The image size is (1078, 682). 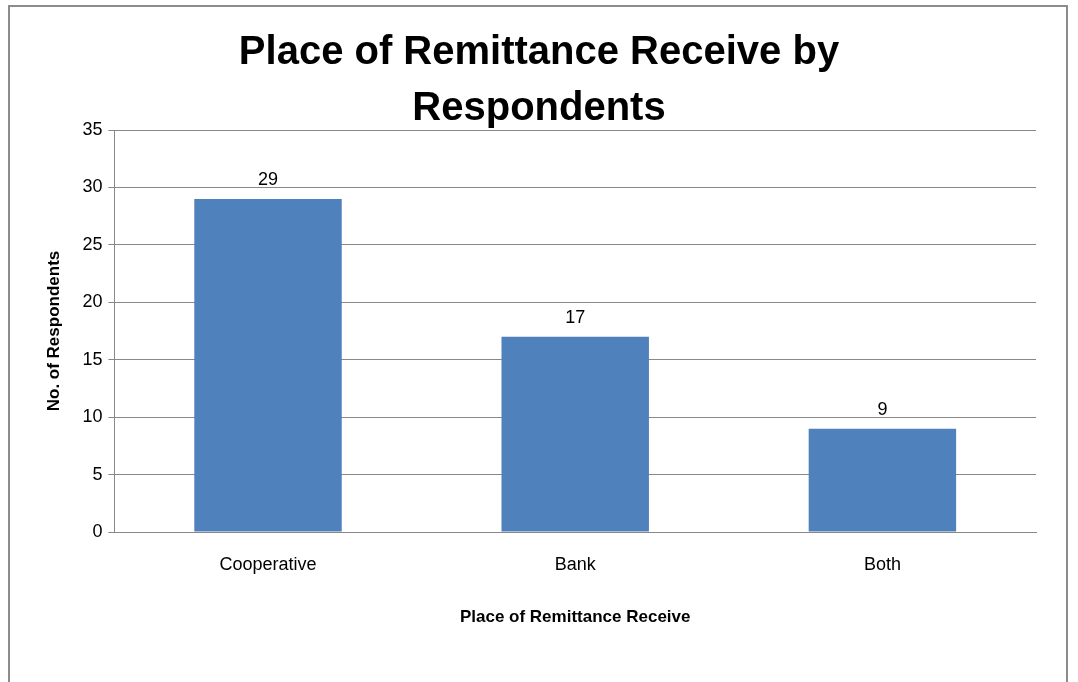 What do you see at coordinates (97, 530) in the screenshot?
I see `y-tick-label: 0` at bounding box center [97, 530].